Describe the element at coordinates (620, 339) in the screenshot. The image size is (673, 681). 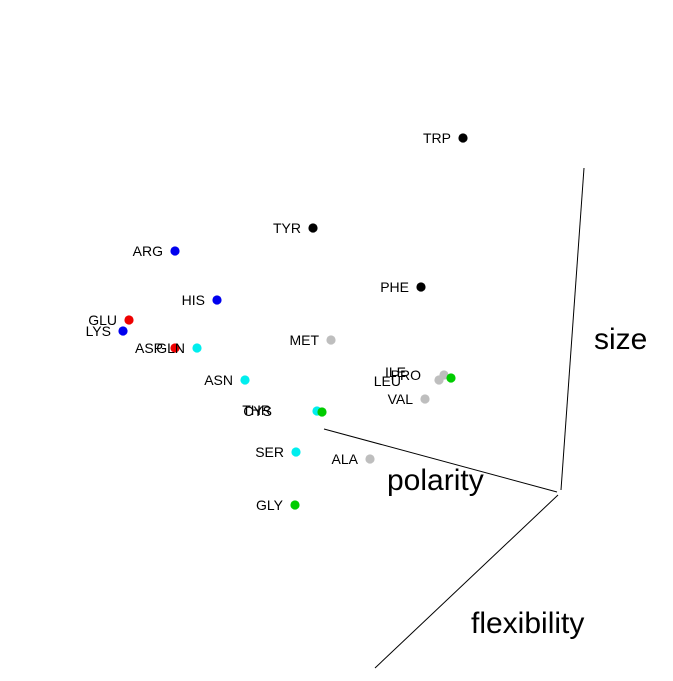
I see `size-axis-title: size` at that location.